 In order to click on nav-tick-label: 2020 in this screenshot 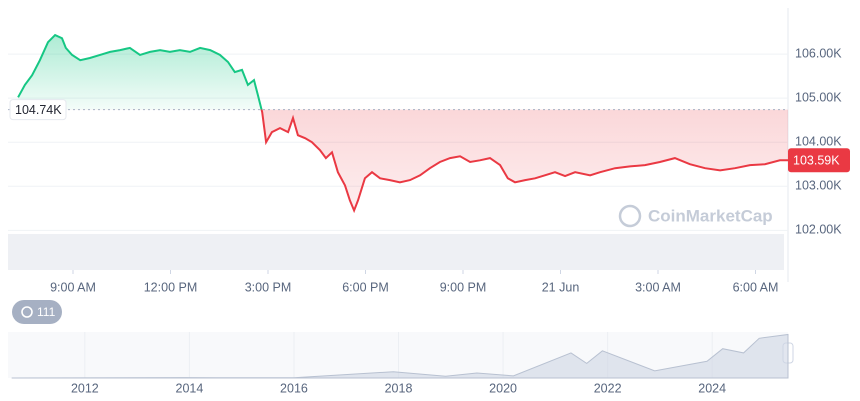, I will do `click(503, 388)`.